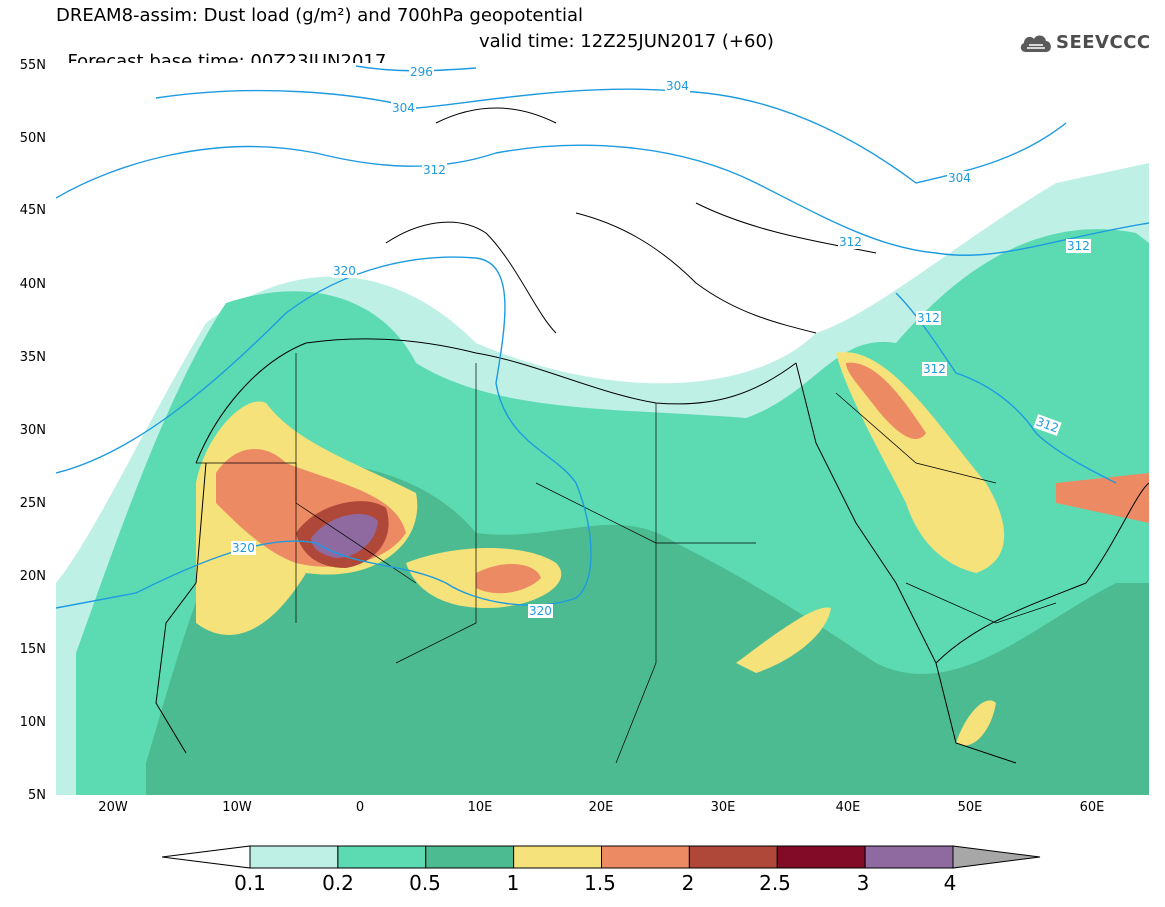 Image resolution: width=1165 pixels, height=907 pixels. What do you see at coordinates (32, 430) in the screenshot?
I see `lat-label: 30N` at bounding box center [32, 430].